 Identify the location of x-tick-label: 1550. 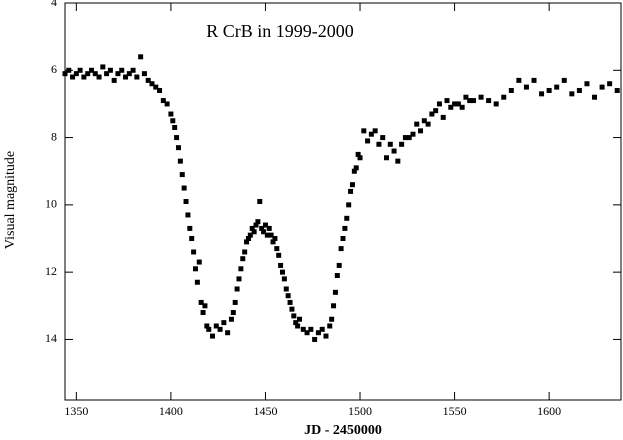
(455, 411).